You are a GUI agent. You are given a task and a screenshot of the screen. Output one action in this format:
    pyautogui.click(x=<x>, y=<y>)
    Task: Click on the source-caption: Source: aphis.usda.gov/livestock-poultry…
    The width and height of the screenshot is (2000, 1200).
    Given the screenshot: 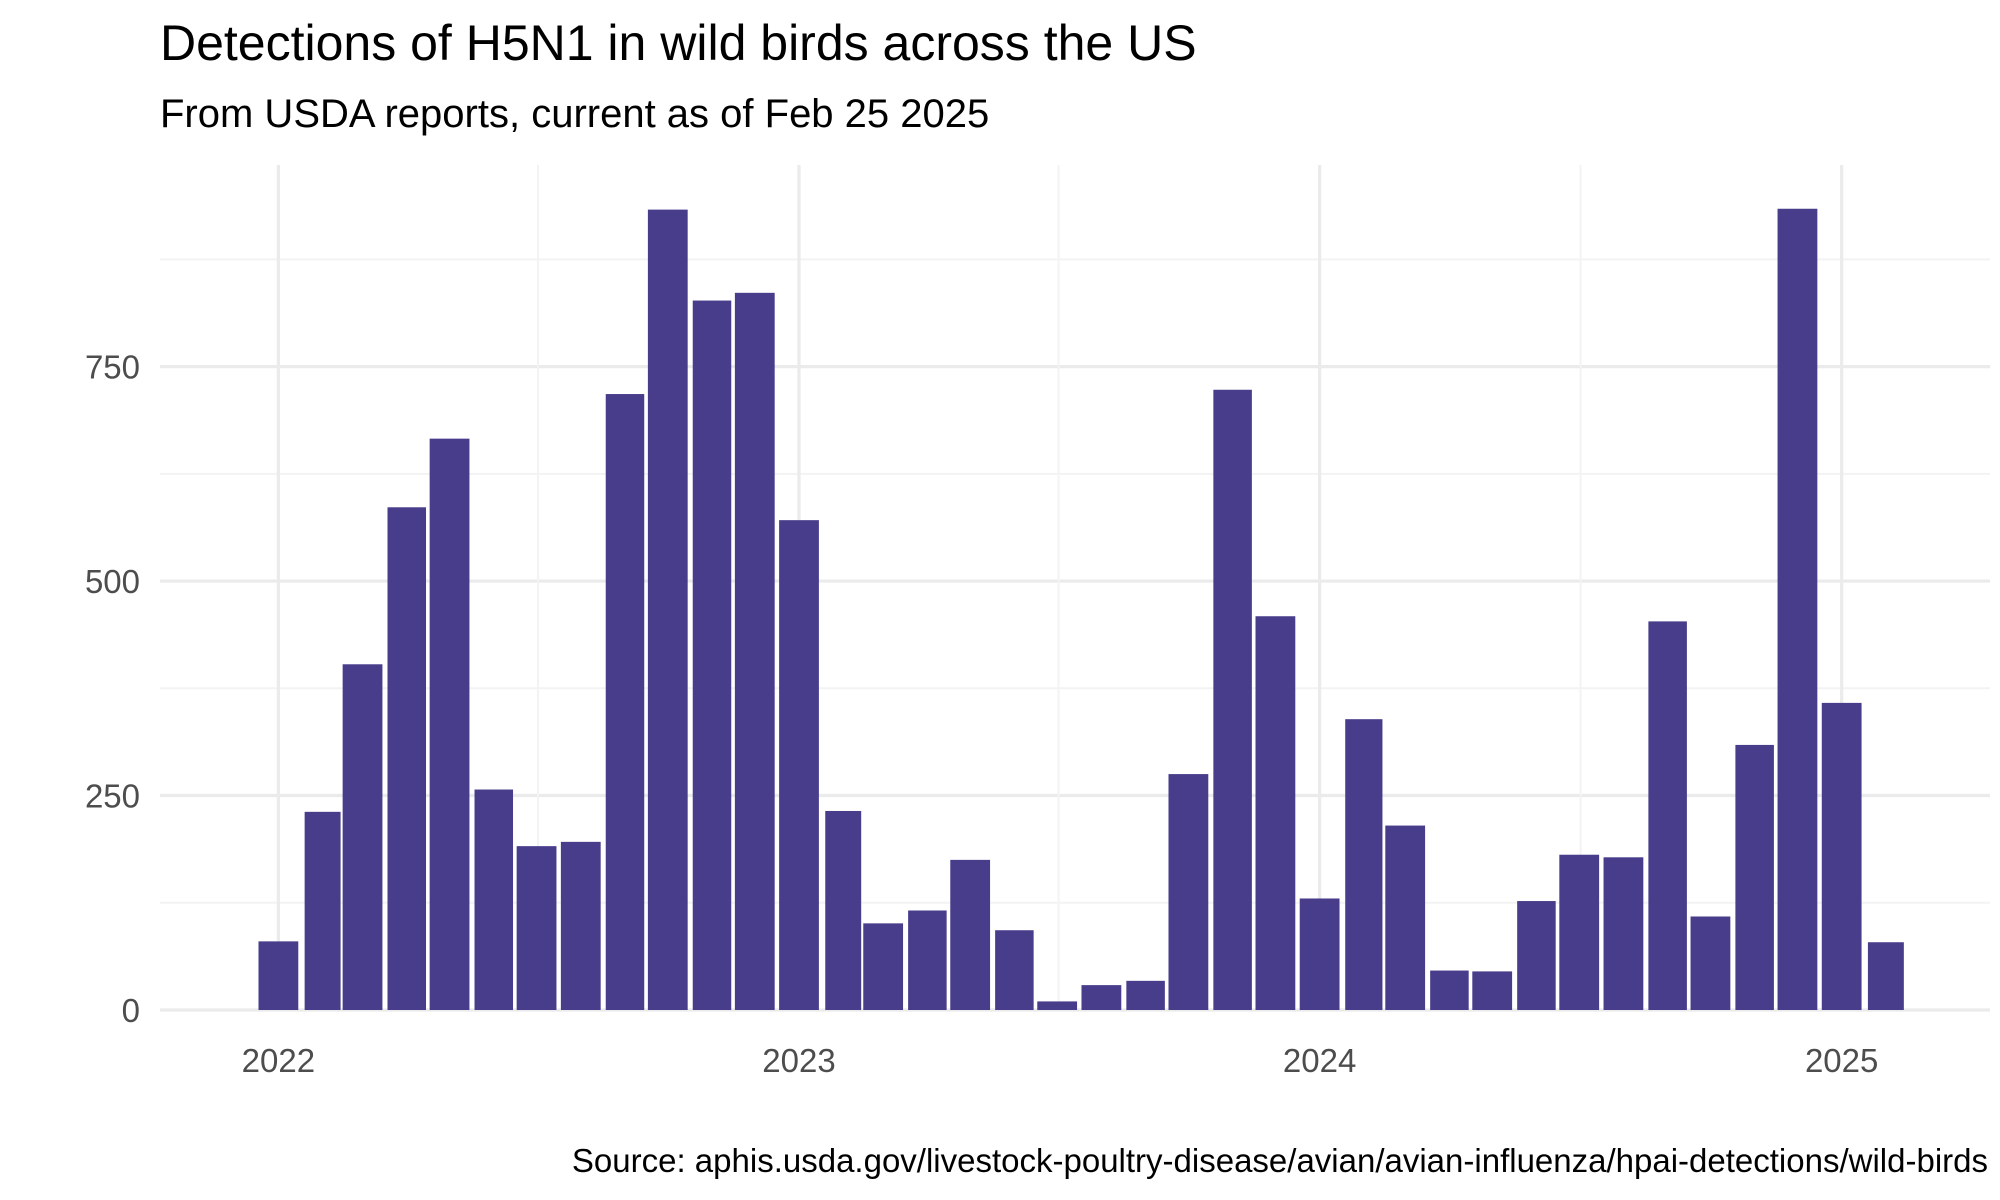 What is the action you would take?
    pyautogui.click(x=1279, y=1160)
    